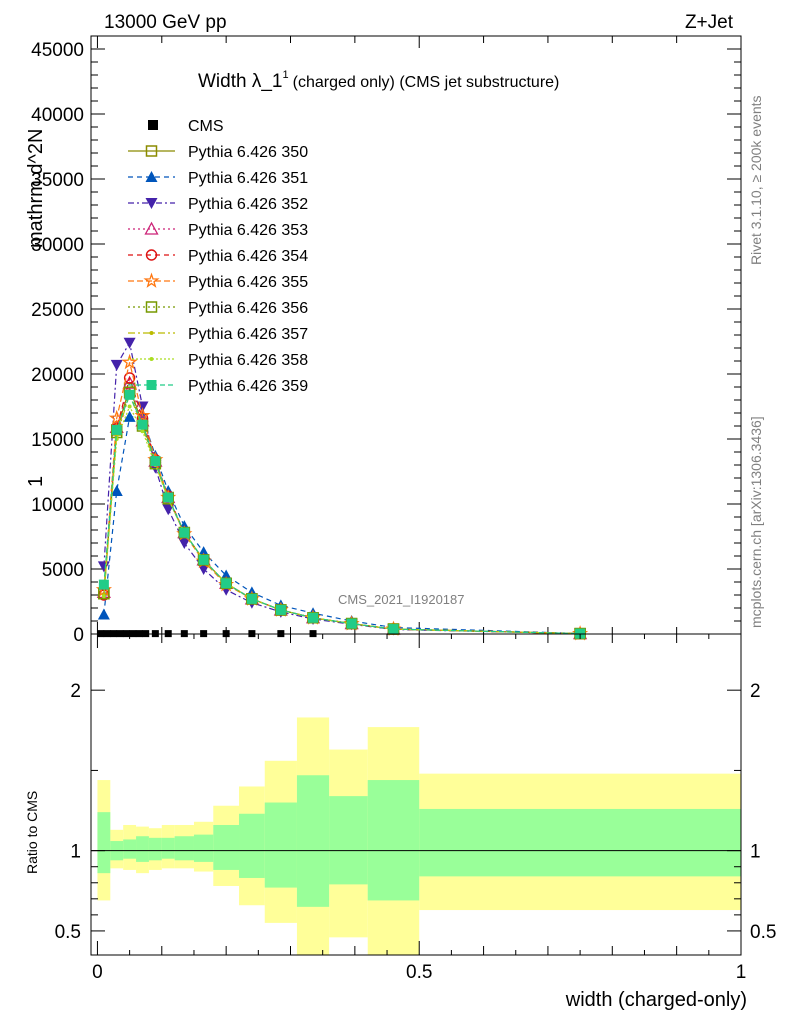 This screenshot has width=786, height=1024. What do you see at coordinates (248, 282) in the screenshot?
I see `legend-label: Pythia 6.426 355` at bounding box center [248, 282].